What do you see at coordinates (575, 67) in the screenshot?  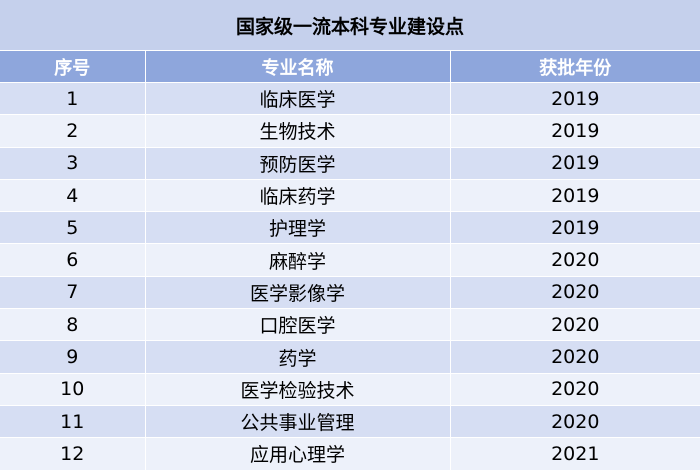 I see `header-approval-year: 获批年份` at bounding box center [575, 67].